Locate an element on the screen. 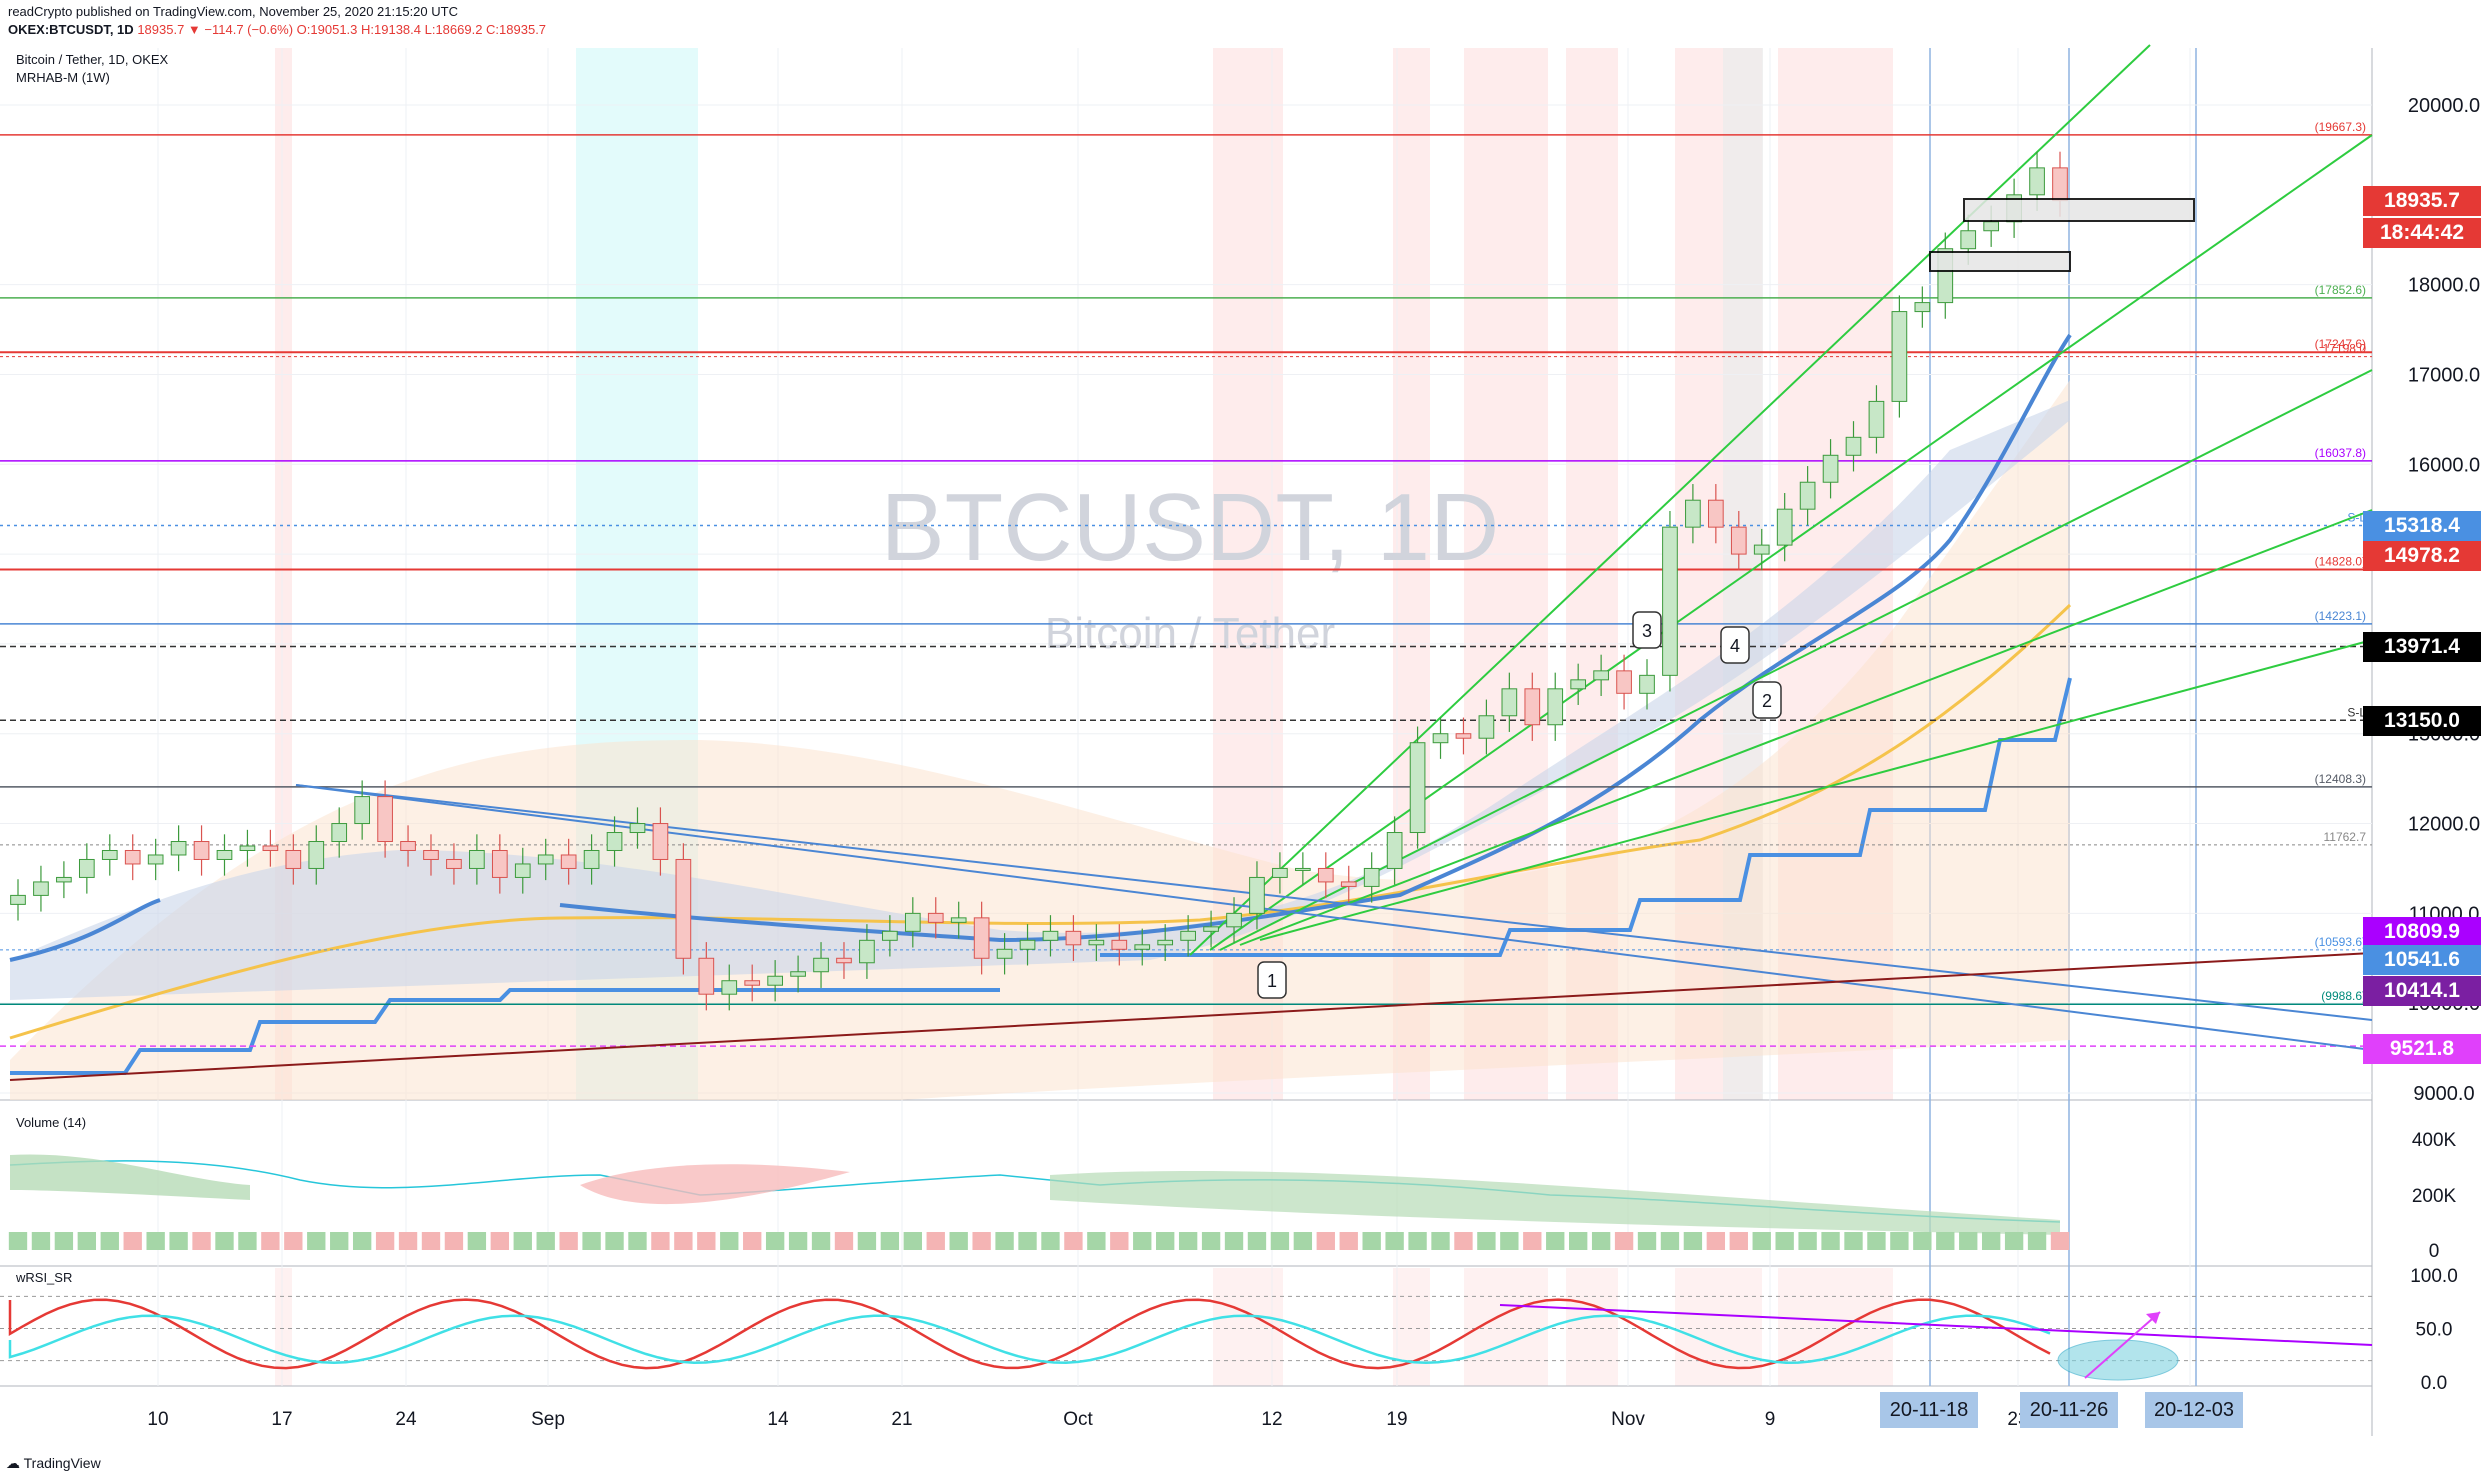 This screenshot has width=2481, height=1476. date-tag-3: 20-12-03 is located at coordinates (2194, 1410).